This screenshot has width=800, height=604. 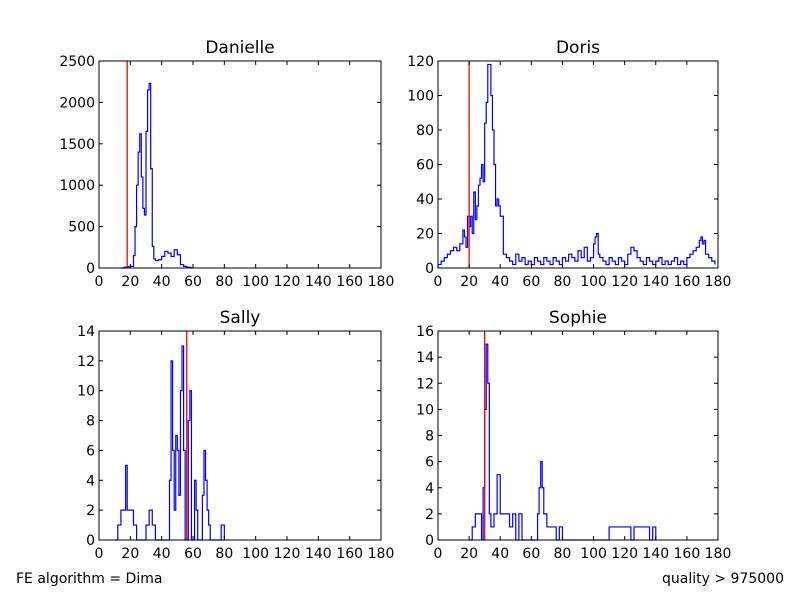 I want to click on axes-frame-sophie, so click(x=578, y=435).